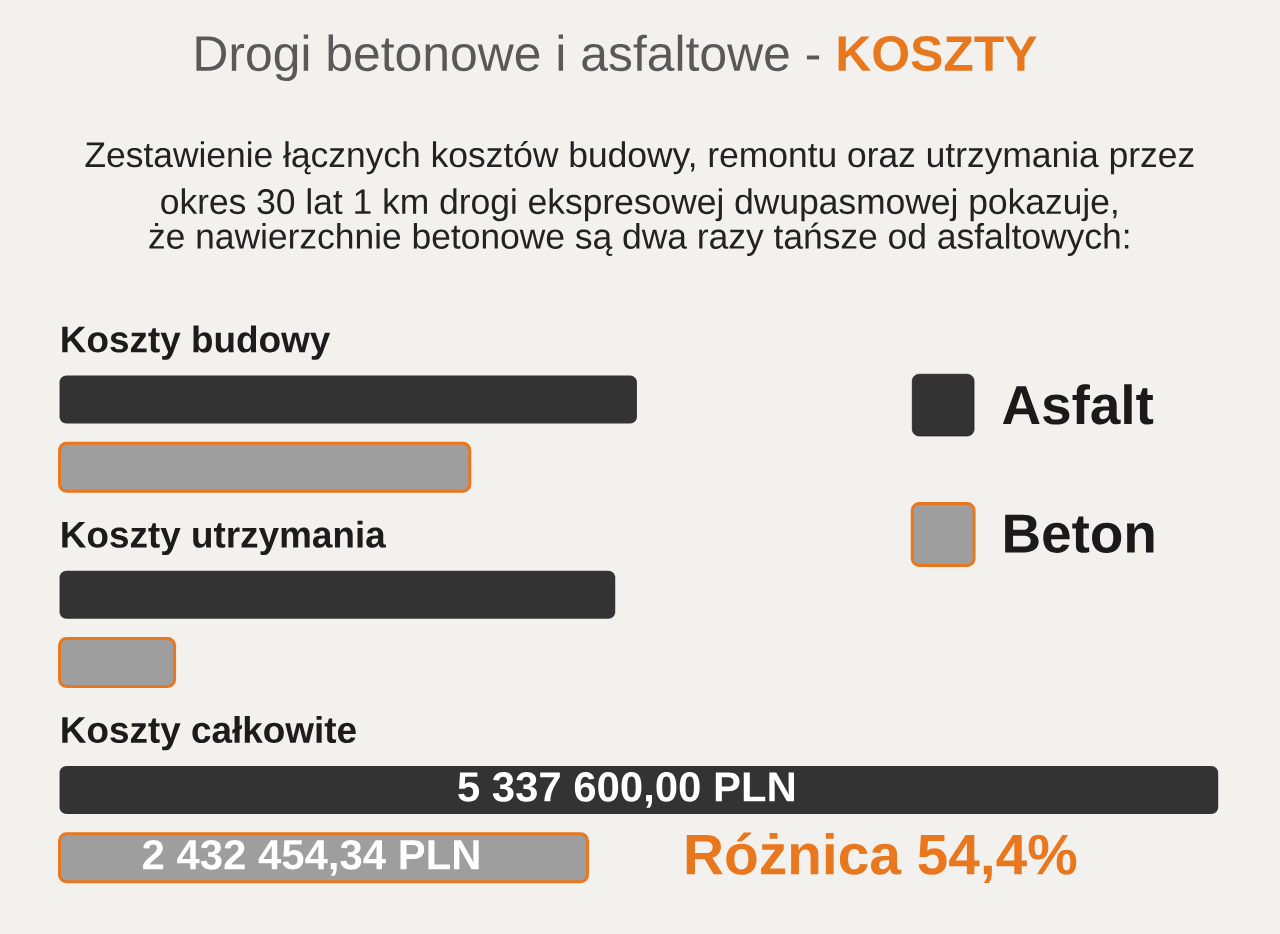  Describe the element at coordinates (616, 57) in the screenshot. I see `chart-title: Drogi betonowe i asfaltowe - KOSZTY` at that location.